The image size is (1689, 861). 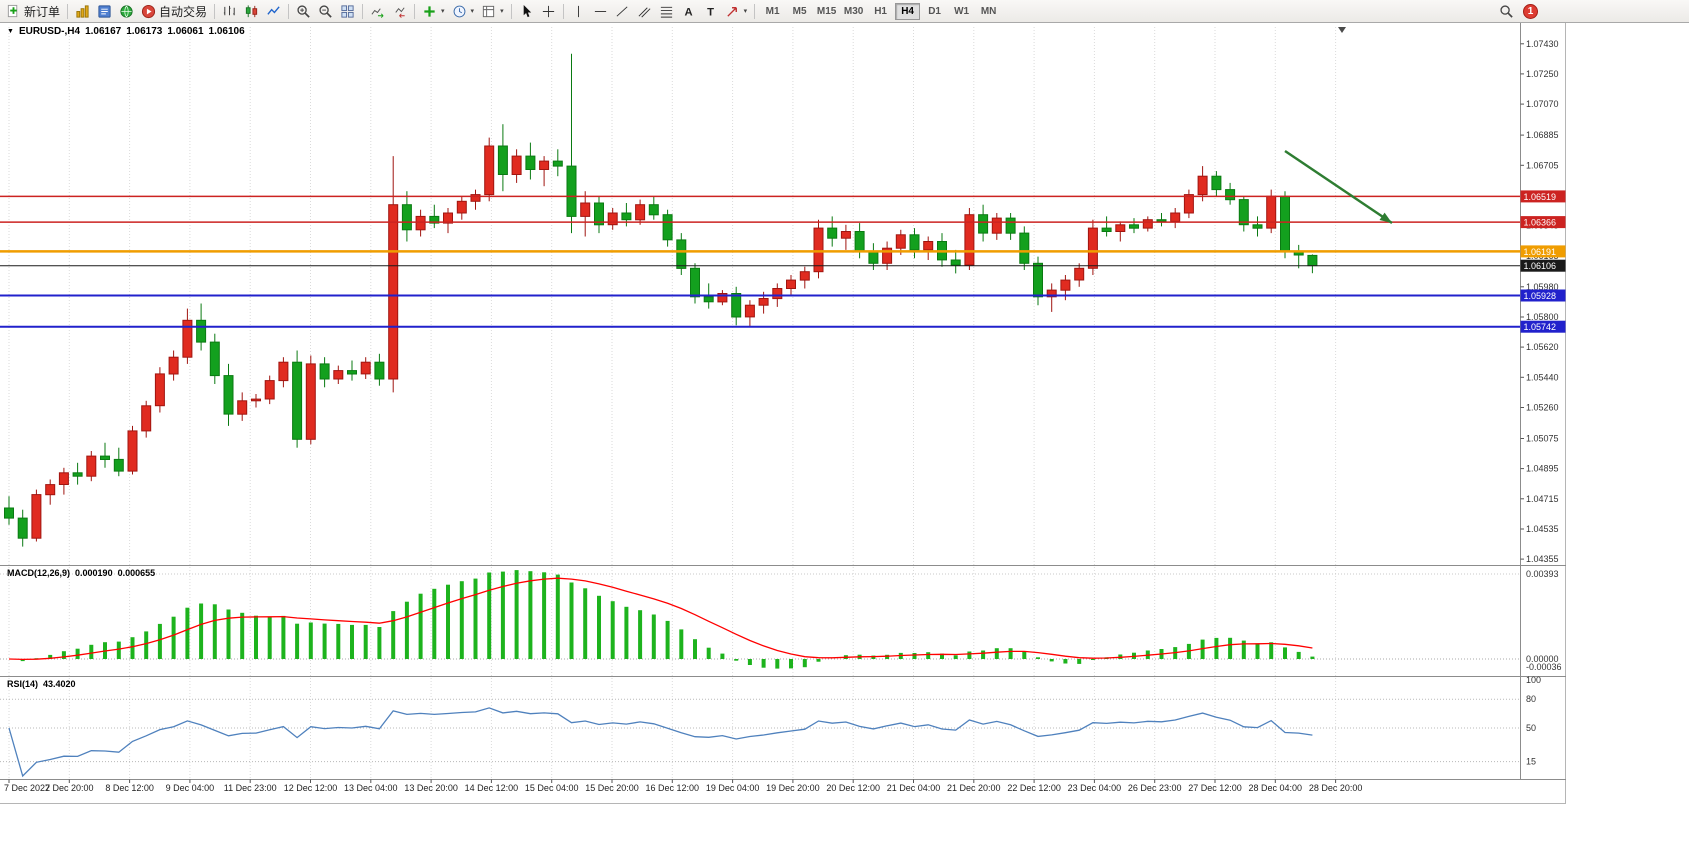 What do you see at coordinates (1544, 667) in the screenshot?
I see `macd-axis-label: -0.00036` at bounding box center [1544, 667].